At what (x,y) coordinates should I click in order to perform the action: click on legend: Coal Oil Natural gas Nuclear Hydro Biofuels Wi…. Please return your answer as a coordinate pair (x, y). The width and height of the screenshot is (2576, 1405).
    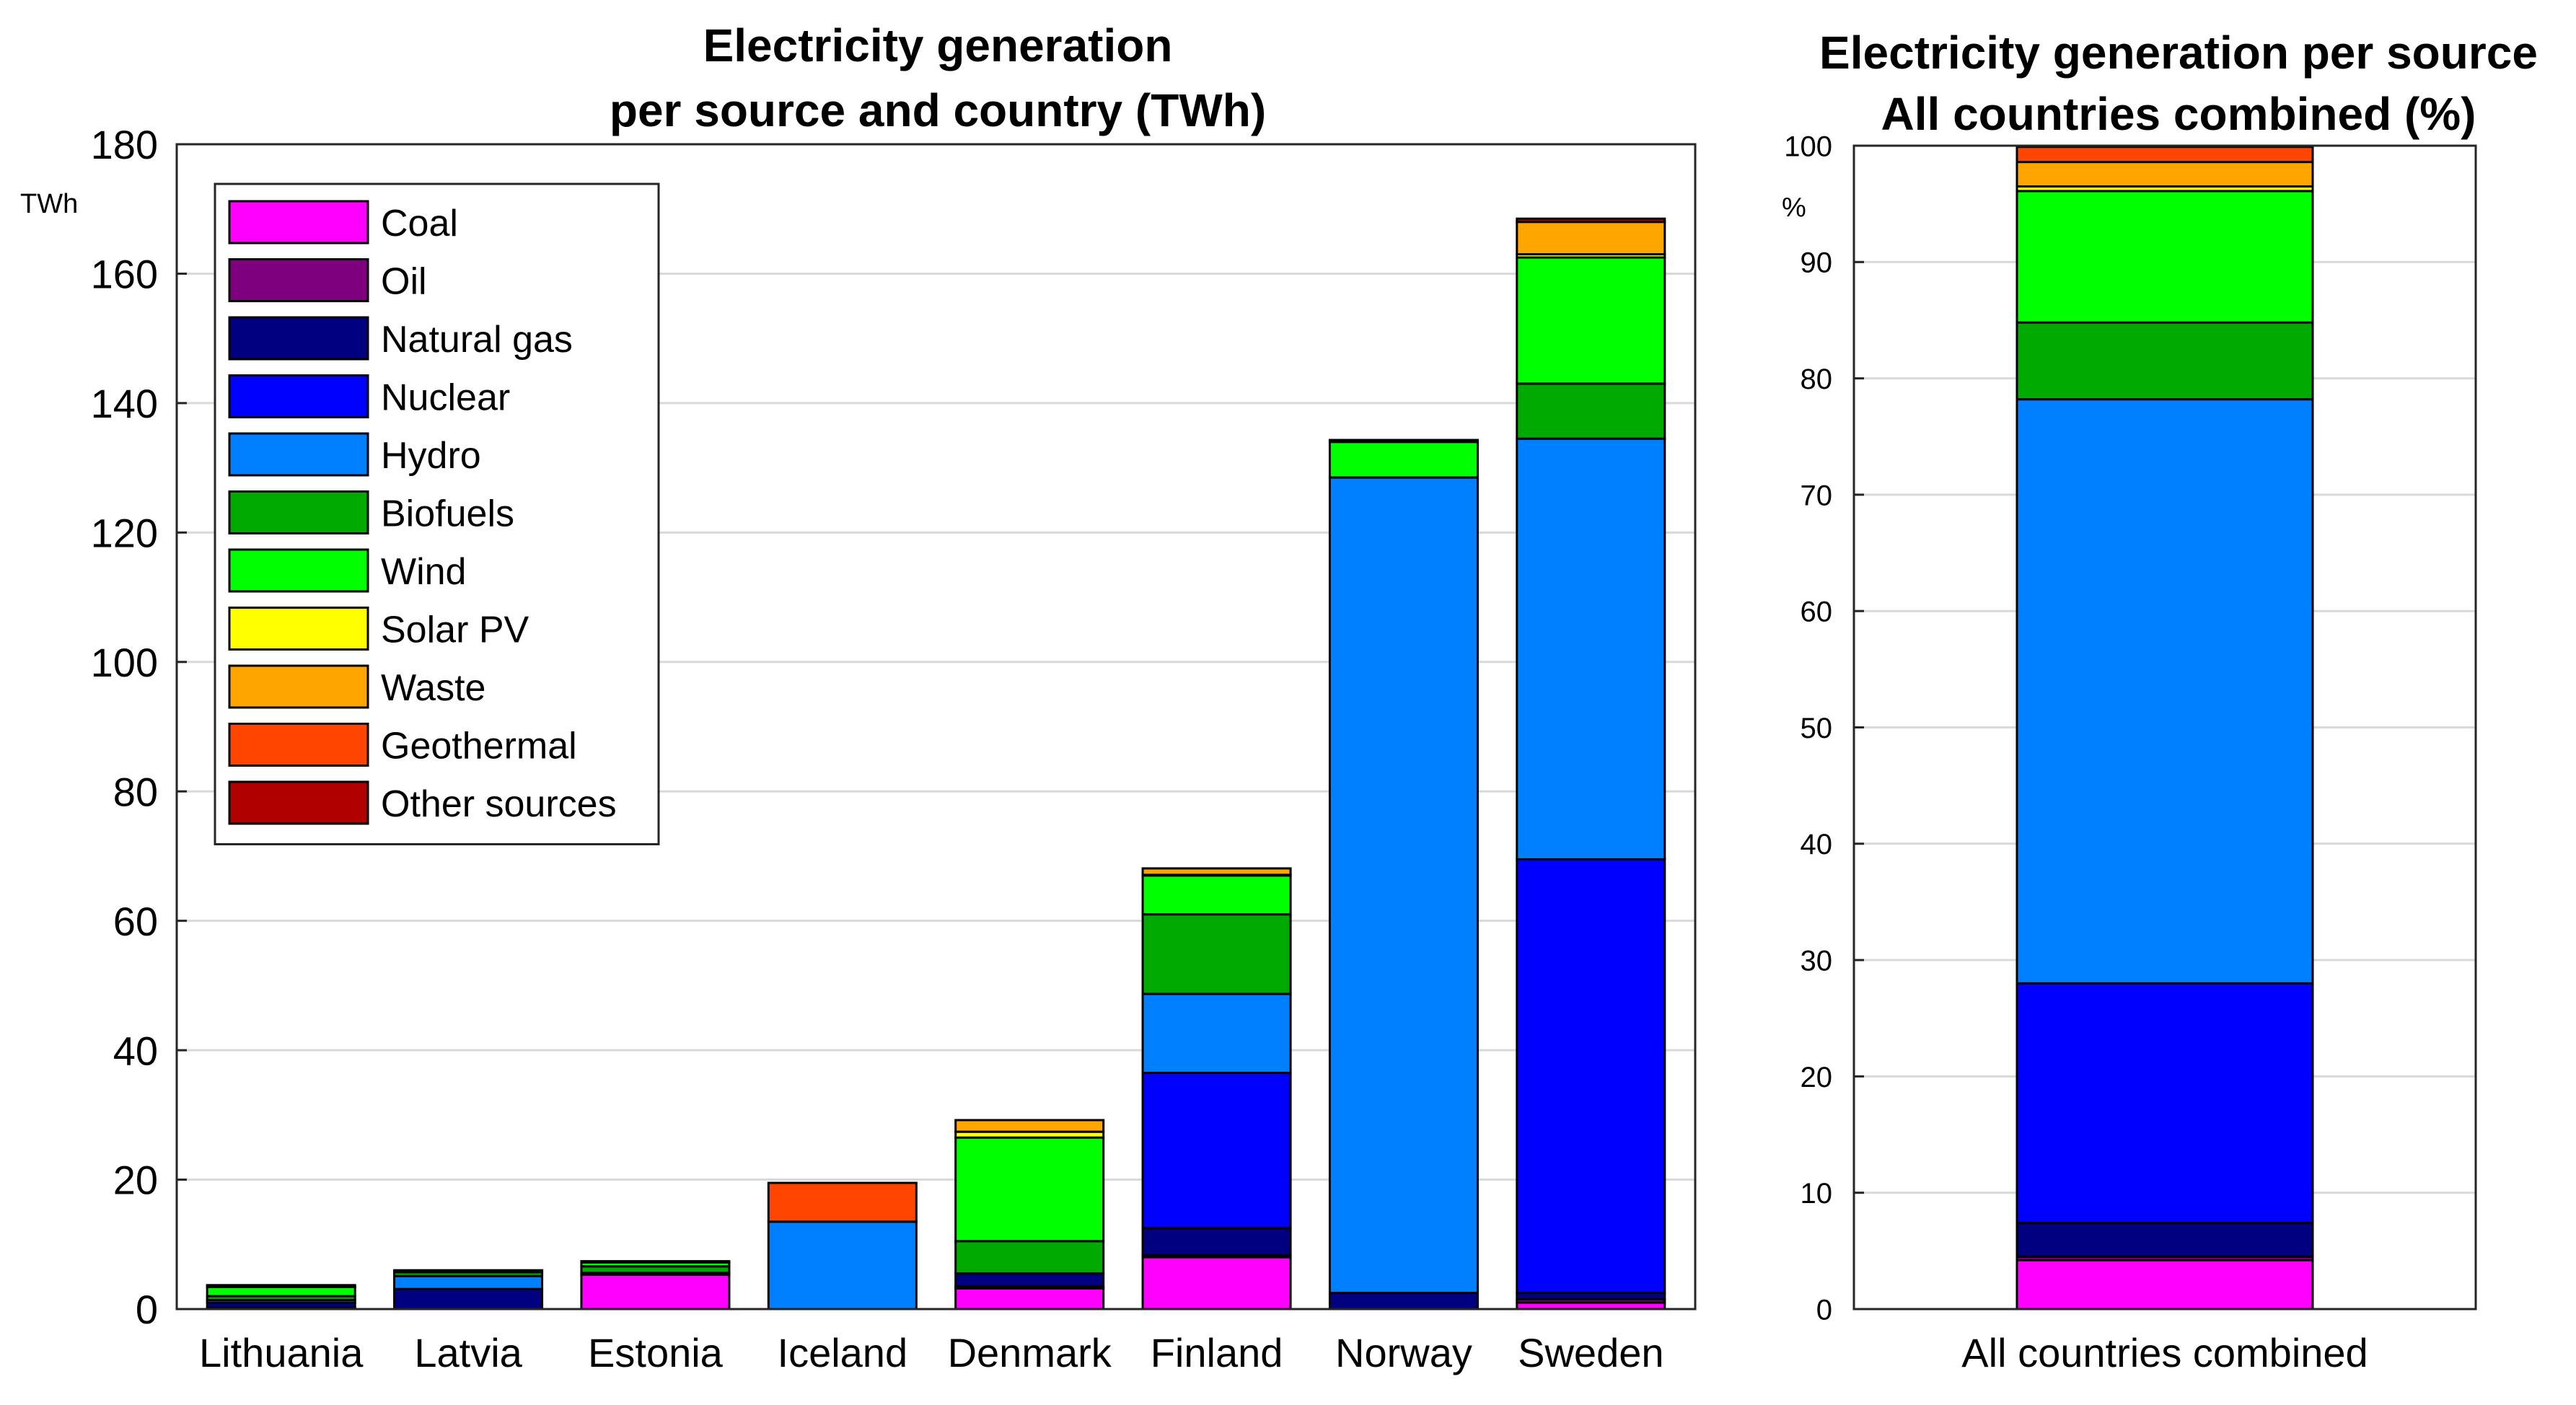
    Looking at the image, I should click on (437, 513).